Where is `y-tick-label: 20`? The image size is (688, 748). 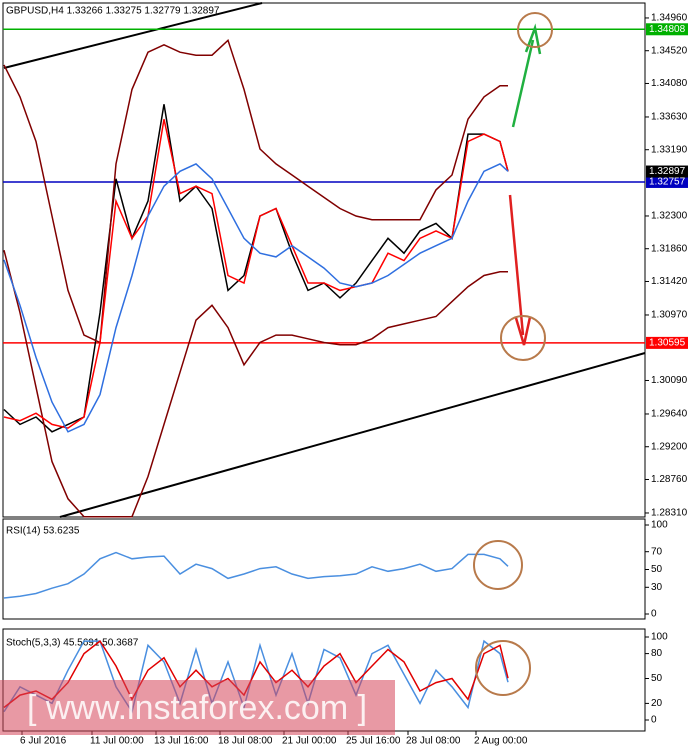
y-tick-label: 20 is located at coordinates (657, 703).